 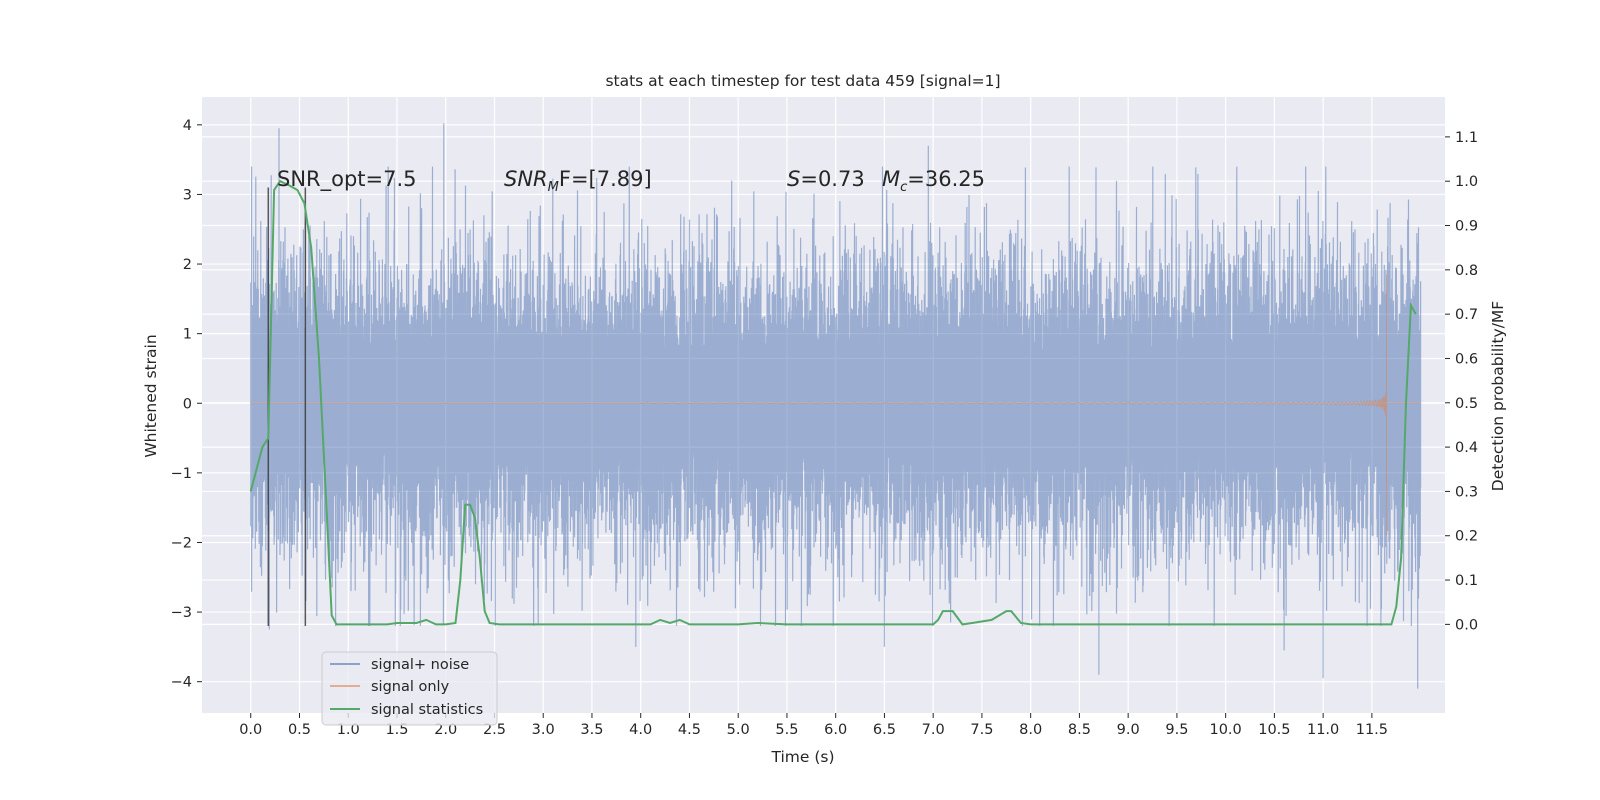 What do you see at coordinates (1466, 581) in the screenshot?
I see `y2-tick-label: 0.1` at bounding box center [1466, 581].